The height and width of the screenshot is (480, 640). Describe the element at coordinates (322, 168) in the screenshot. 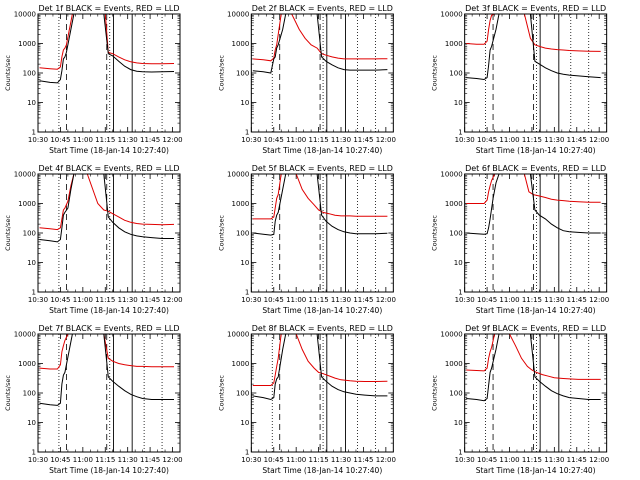

I see `panel-title: Det 5f BLACK = Events, RED = LLD` at that location.